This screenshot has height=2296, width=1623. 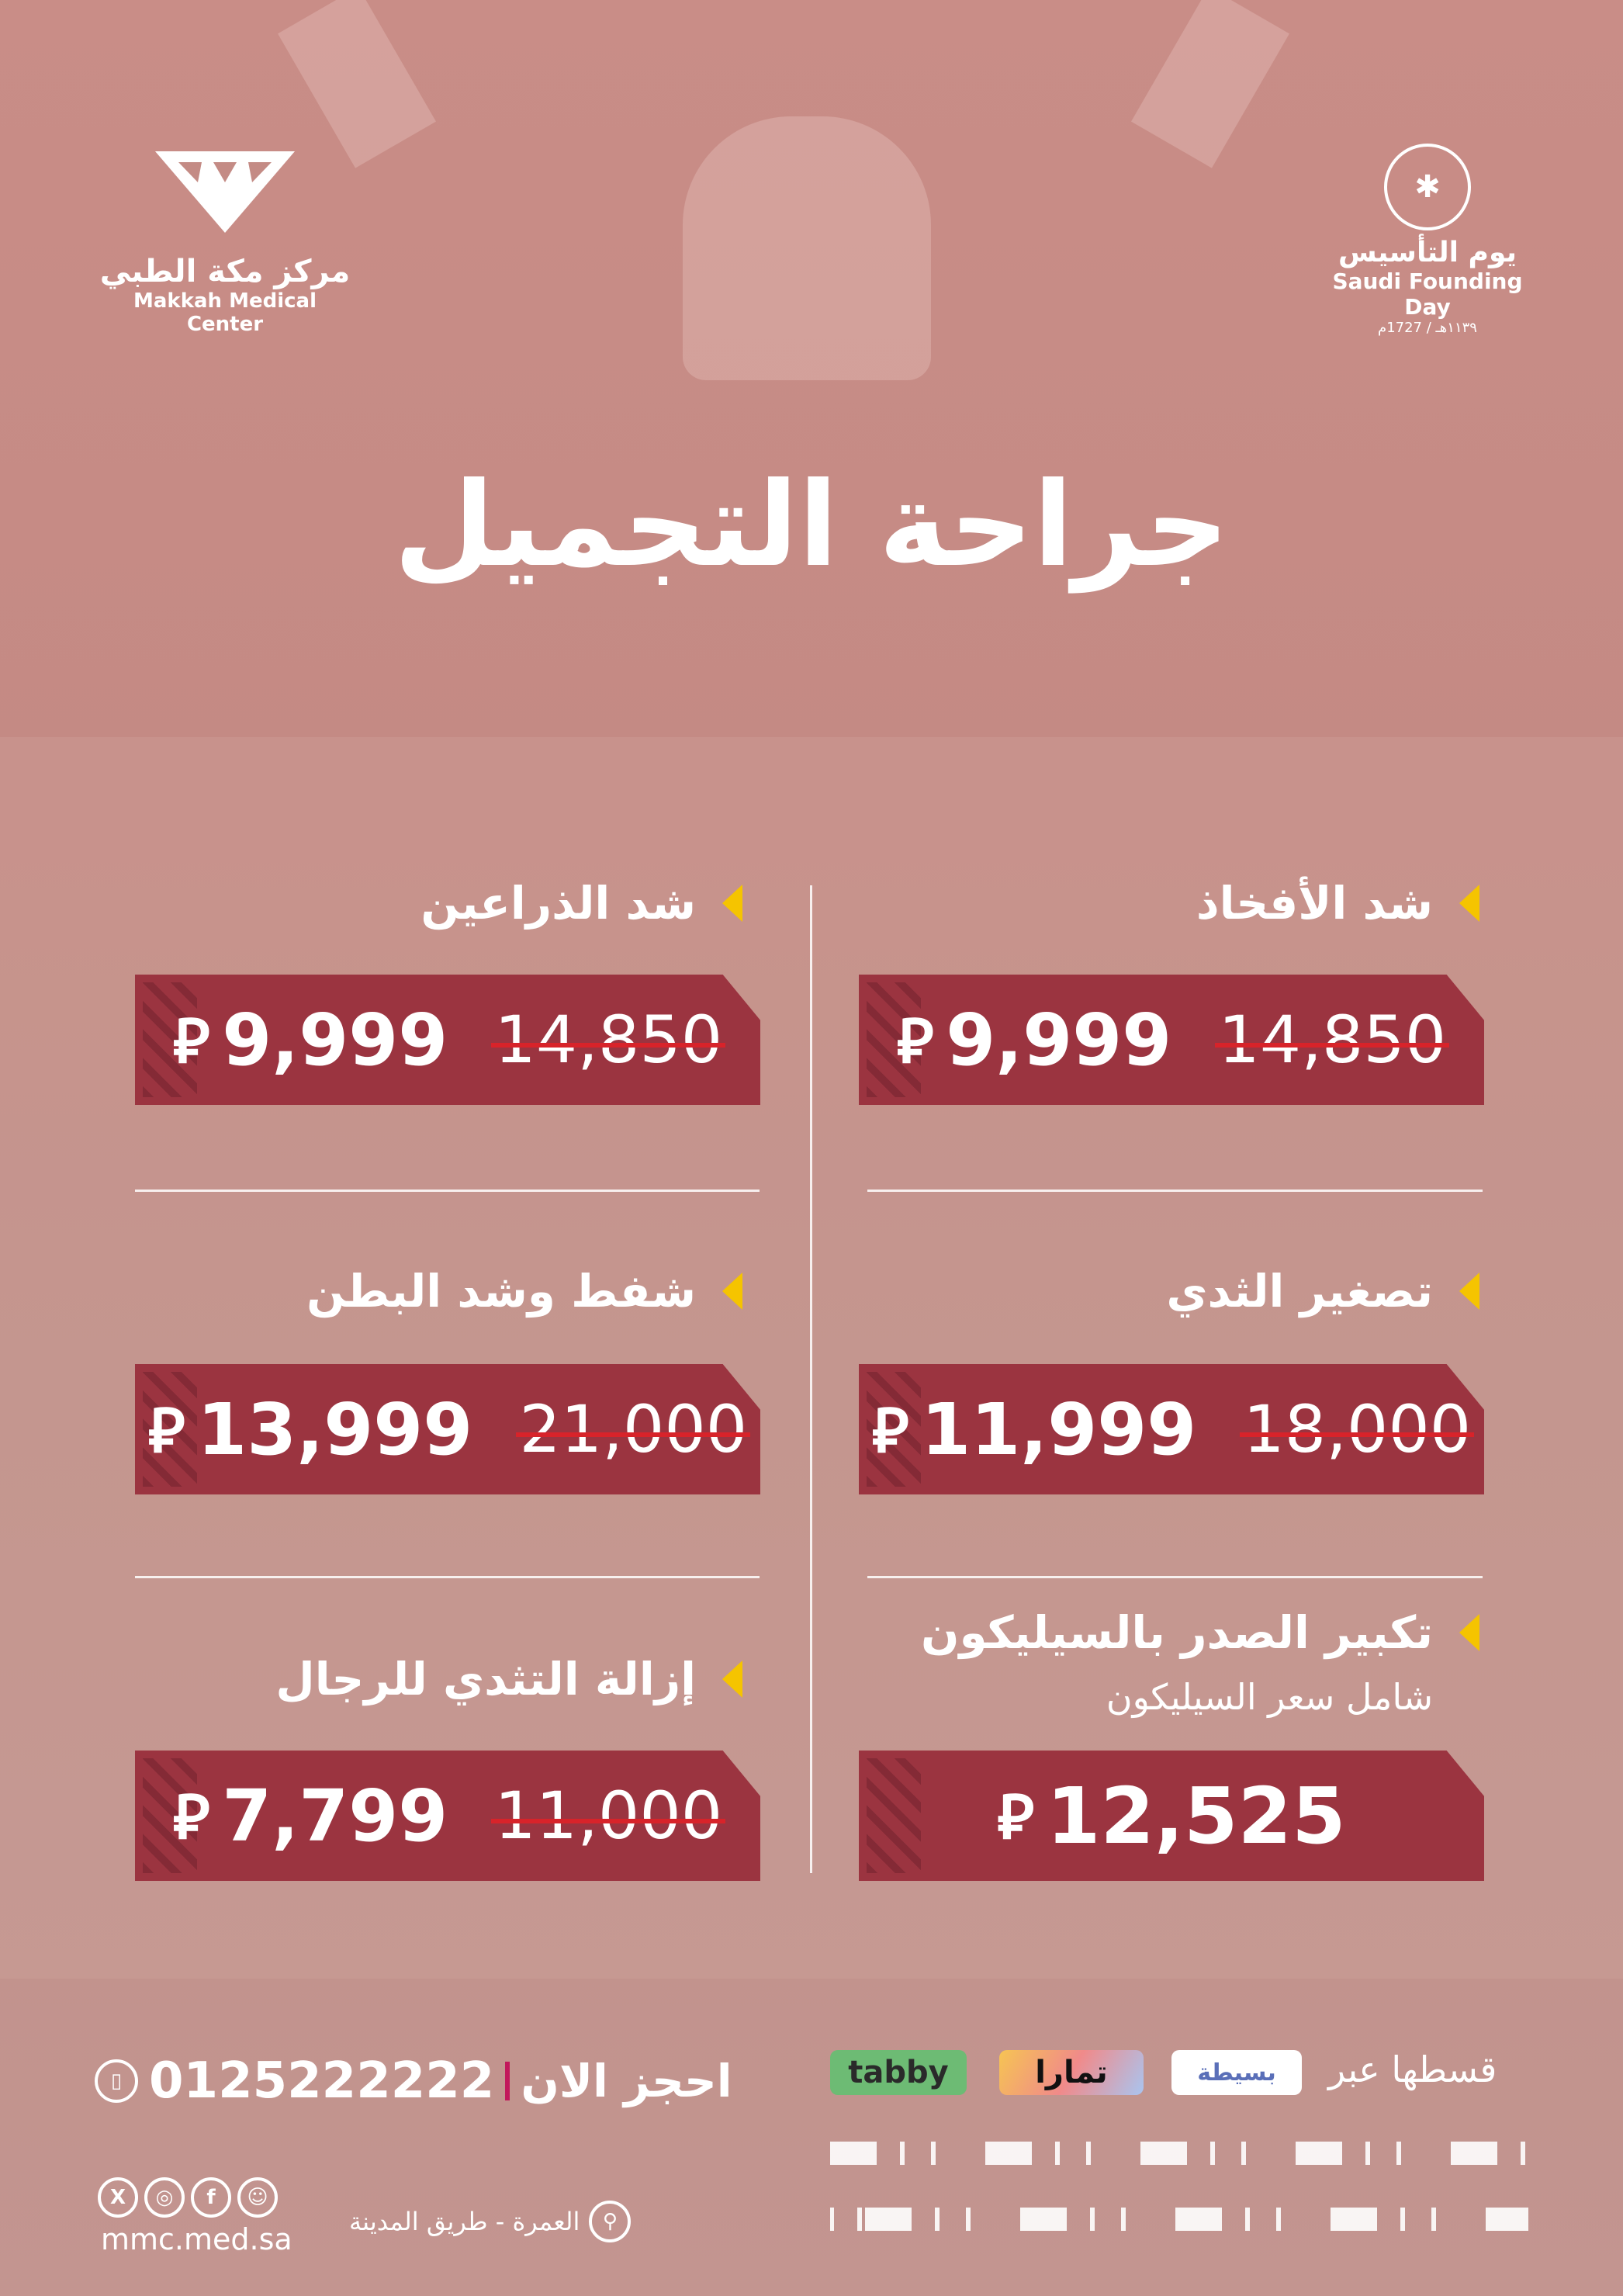 What do you see at coordinates (164, 2197) in the screenshot?
I see `instagram-icon: ◎` at bounding box center [164, 2197].